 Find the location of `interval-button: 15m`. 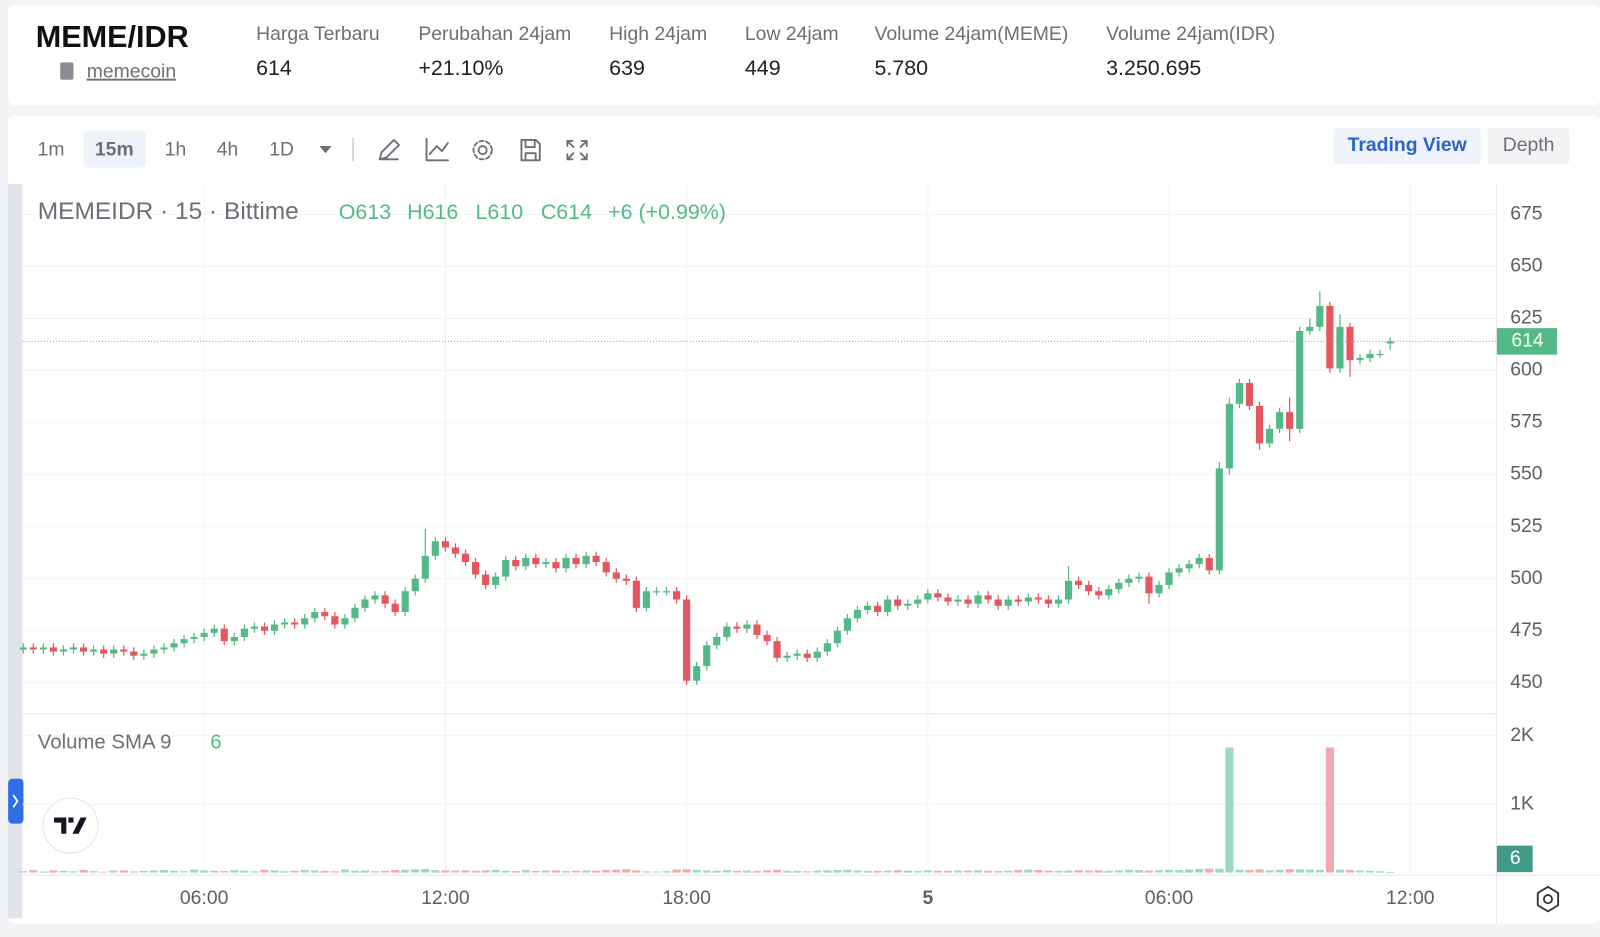

interval-button: 15m is located at coordinates (114, 149).